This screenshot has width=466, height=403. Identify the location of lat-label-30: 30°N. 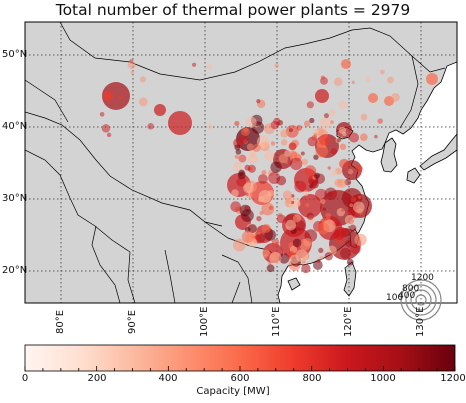
(15, 198).